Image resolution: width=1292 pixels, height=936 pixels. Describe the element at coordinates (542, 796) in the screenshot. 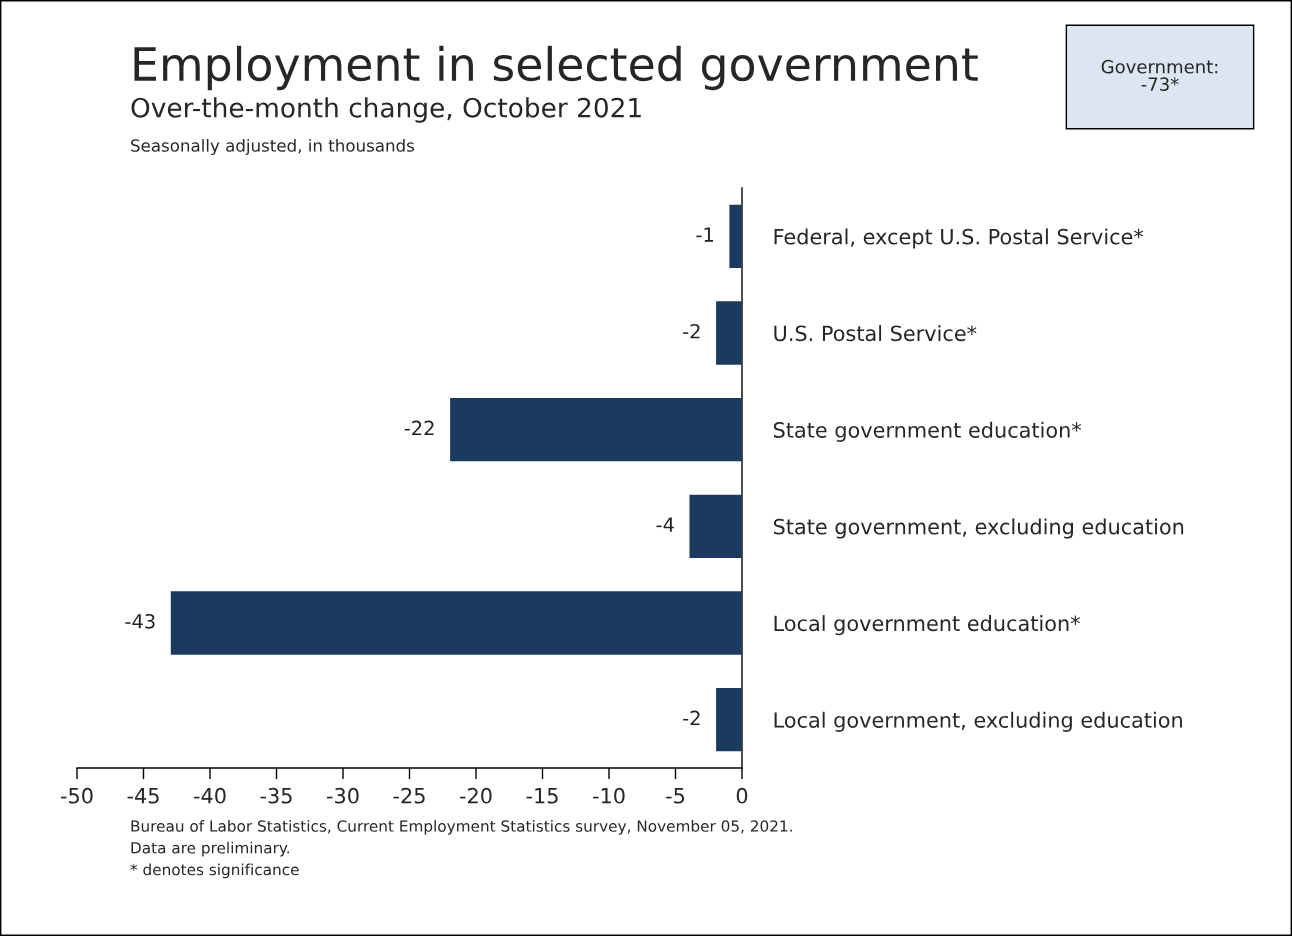

I see `x-tick-label: -15` at that location.